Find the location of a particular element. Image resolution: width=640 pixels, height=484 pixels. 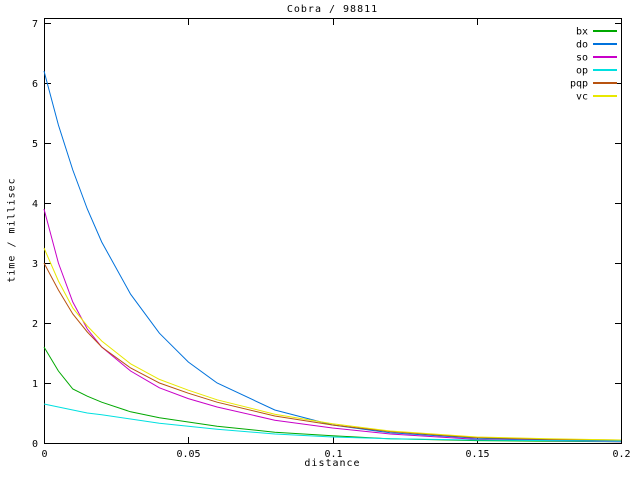

legend-label-so: so is located at coordinates (582, 58).